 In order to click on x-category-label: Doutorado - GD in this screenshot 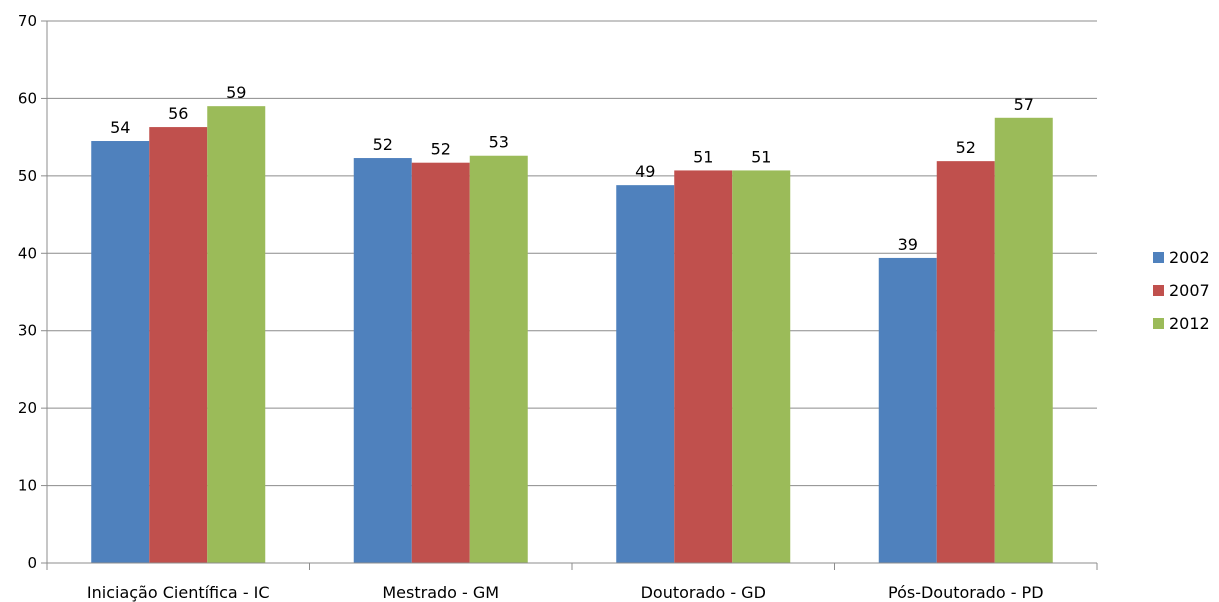, I will do `click(703, 592)`.